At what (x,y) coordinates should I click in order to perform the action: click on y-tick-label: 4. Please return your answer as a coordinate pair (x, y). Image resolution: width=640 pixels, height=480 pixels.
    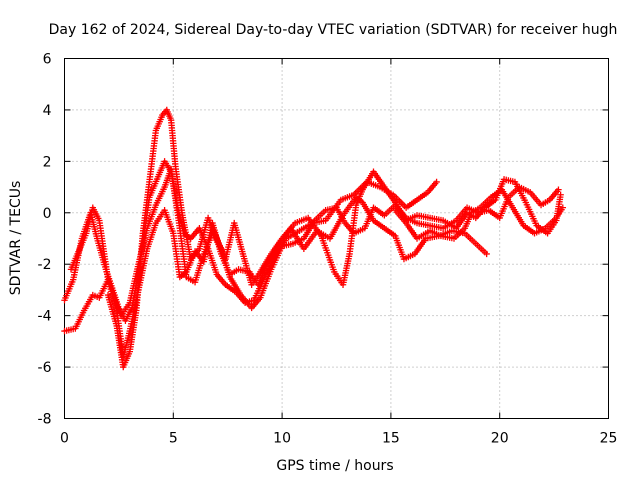
    Looking at the image, I should click on (47, 111).